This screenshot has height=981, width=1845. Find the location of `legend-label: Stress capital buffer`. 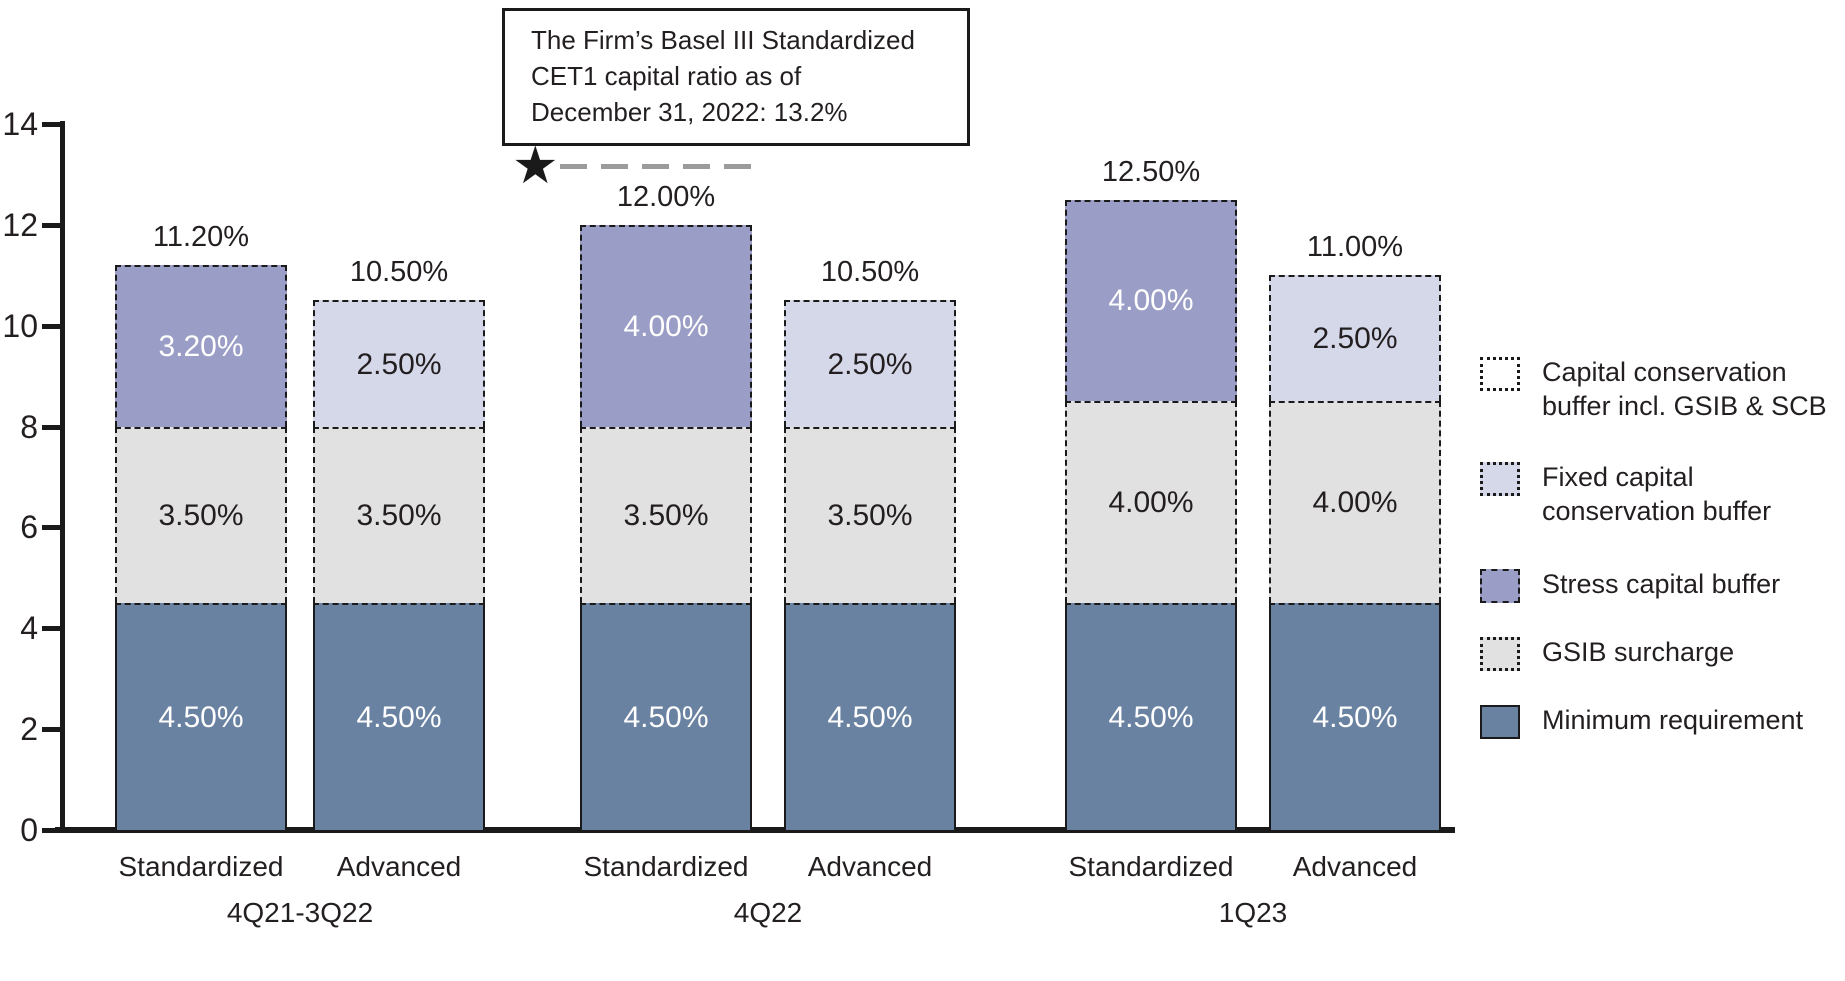

legend-label: Stress capital buffer is located at coordinates (1661, 584).